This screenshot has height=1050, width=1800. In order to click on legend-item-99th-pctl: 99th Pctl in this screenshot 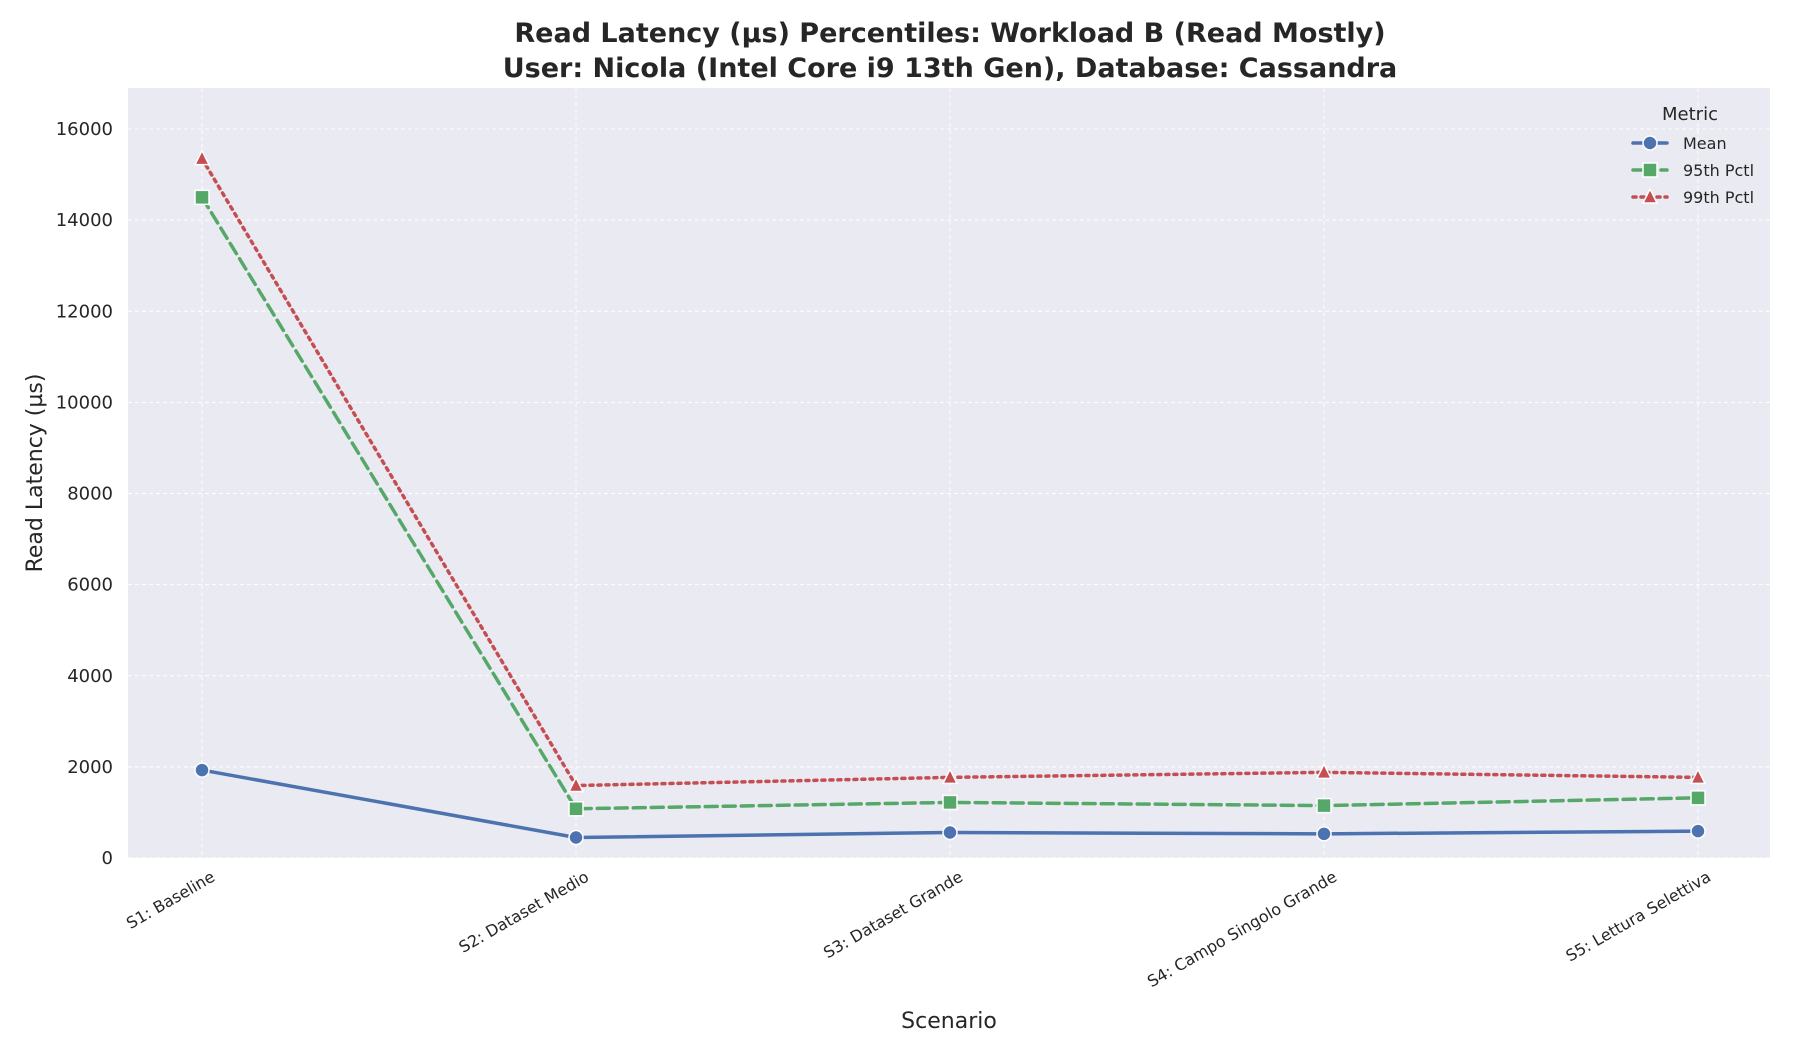, I will do `click(1692, 197)`.